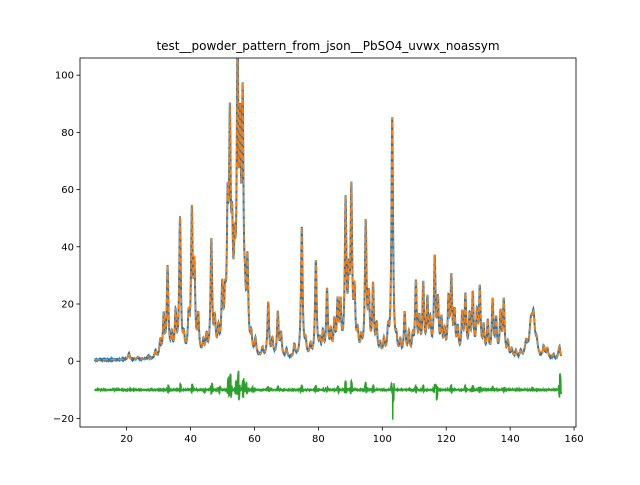  I want to click on x-tick-label: 60, so click(254, 439).